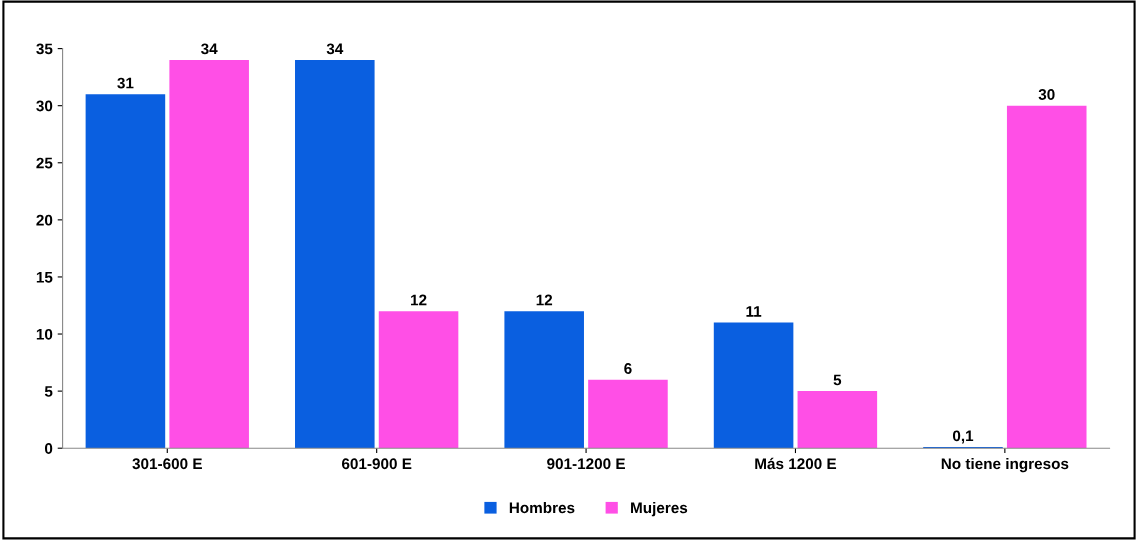  What do you see at coordinates (44, 220) in the screenshot?
I see `y-tick-label: 20` at bounding box center [44, 220].